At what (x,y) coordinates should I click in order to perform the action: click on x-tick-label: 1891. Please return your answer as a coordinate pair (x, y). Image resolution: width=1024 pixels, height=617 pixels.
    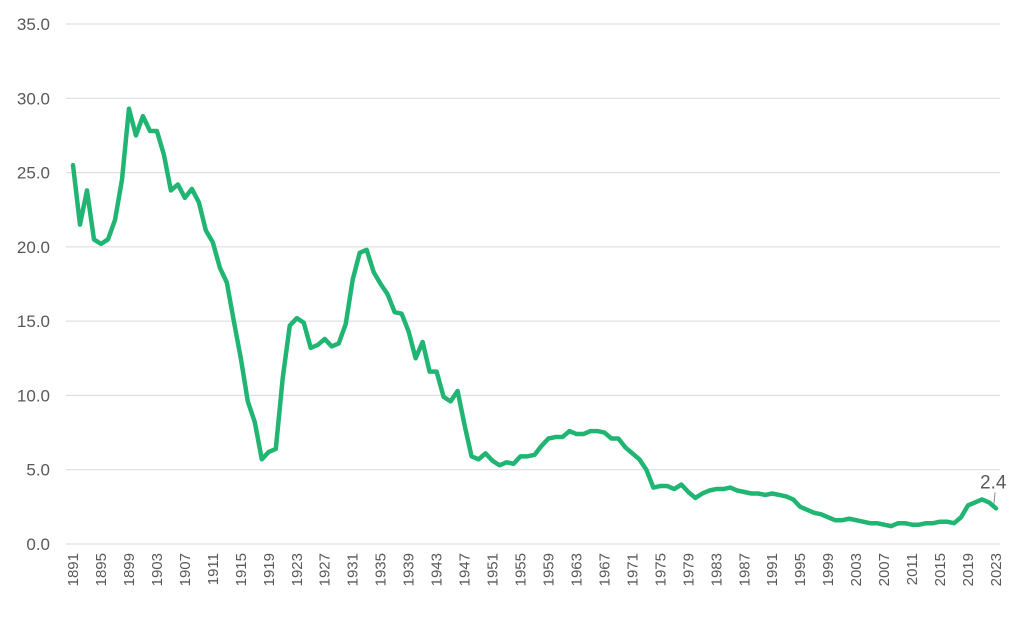
    Looking at the image, I should click on (73, 569).